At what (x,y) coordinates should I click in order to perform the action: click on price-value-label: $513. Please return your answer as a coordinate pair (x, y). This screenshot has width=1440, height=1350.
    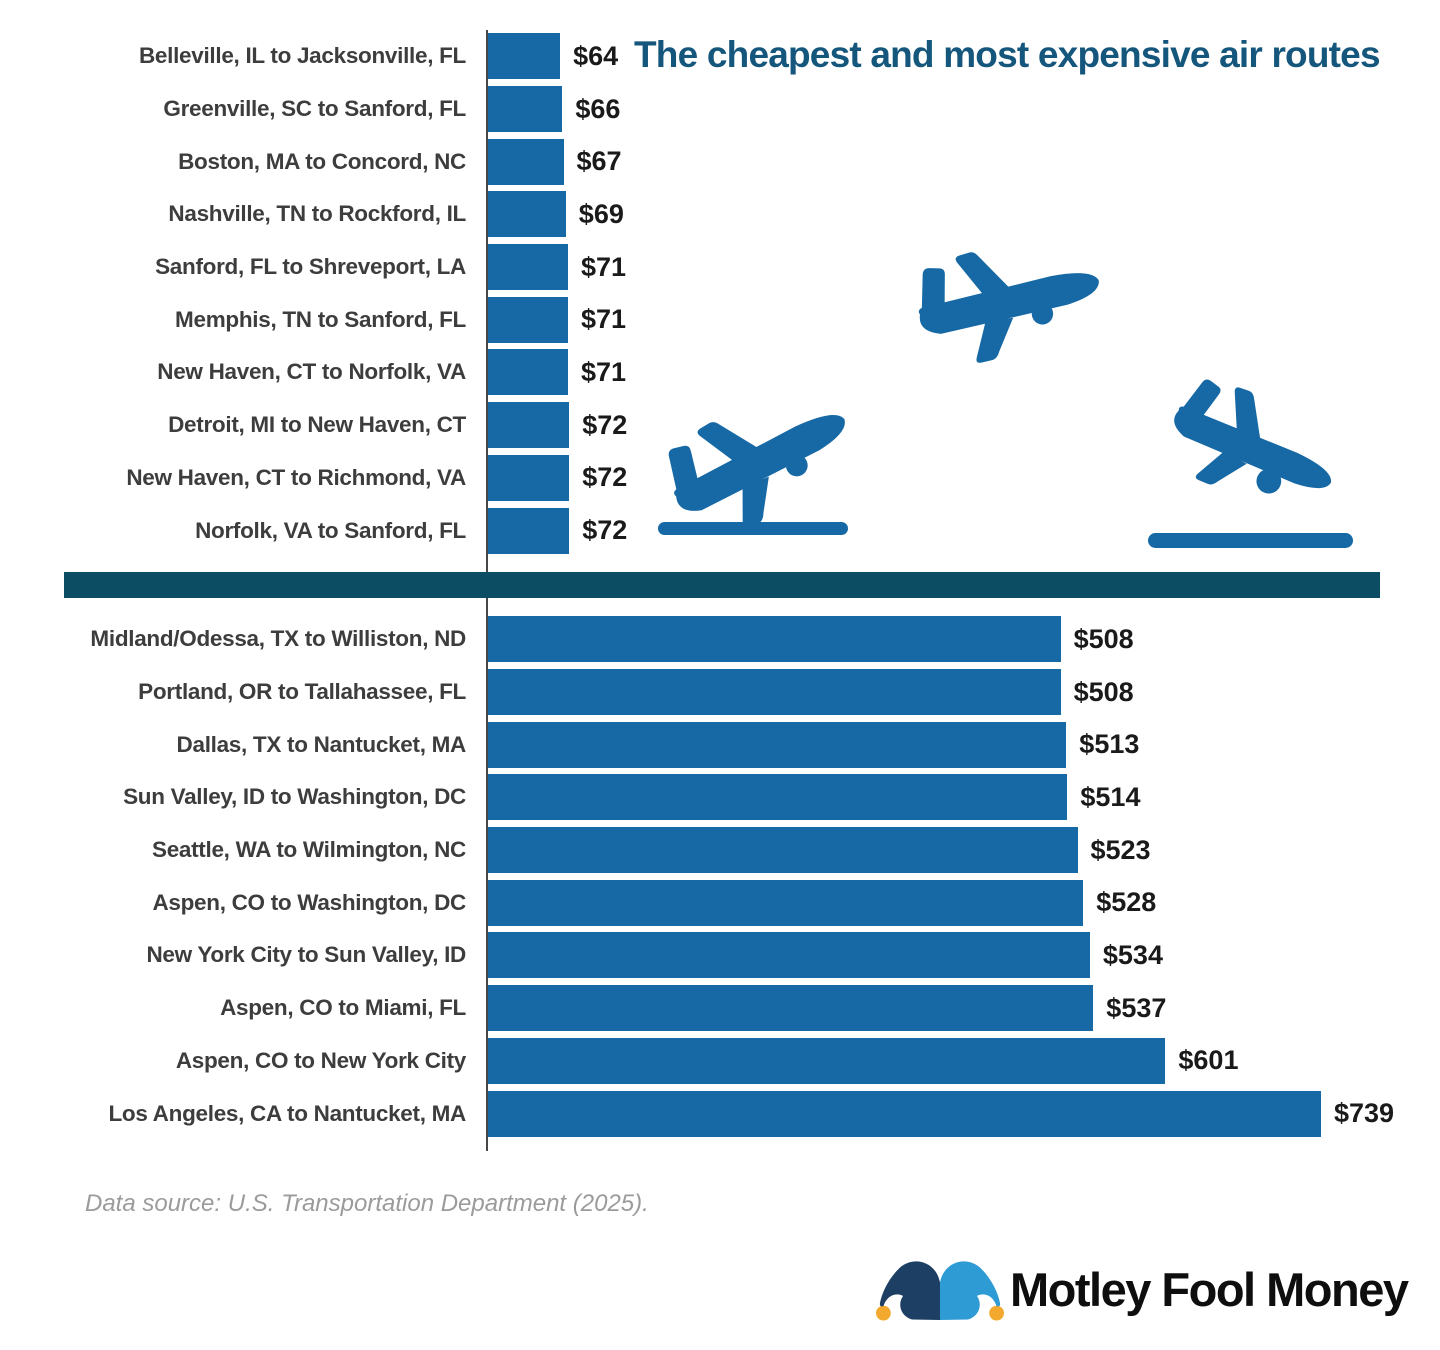
    Looking at the image, I should click on (1109, 744).